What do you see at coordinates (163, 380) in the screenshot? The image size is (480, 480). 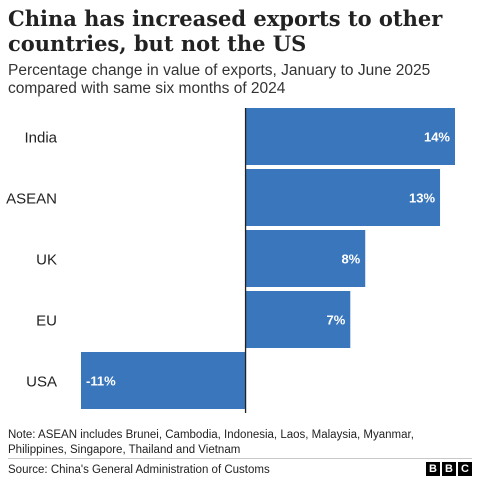 I see `bar-usa` at bounding box center [163, 380].